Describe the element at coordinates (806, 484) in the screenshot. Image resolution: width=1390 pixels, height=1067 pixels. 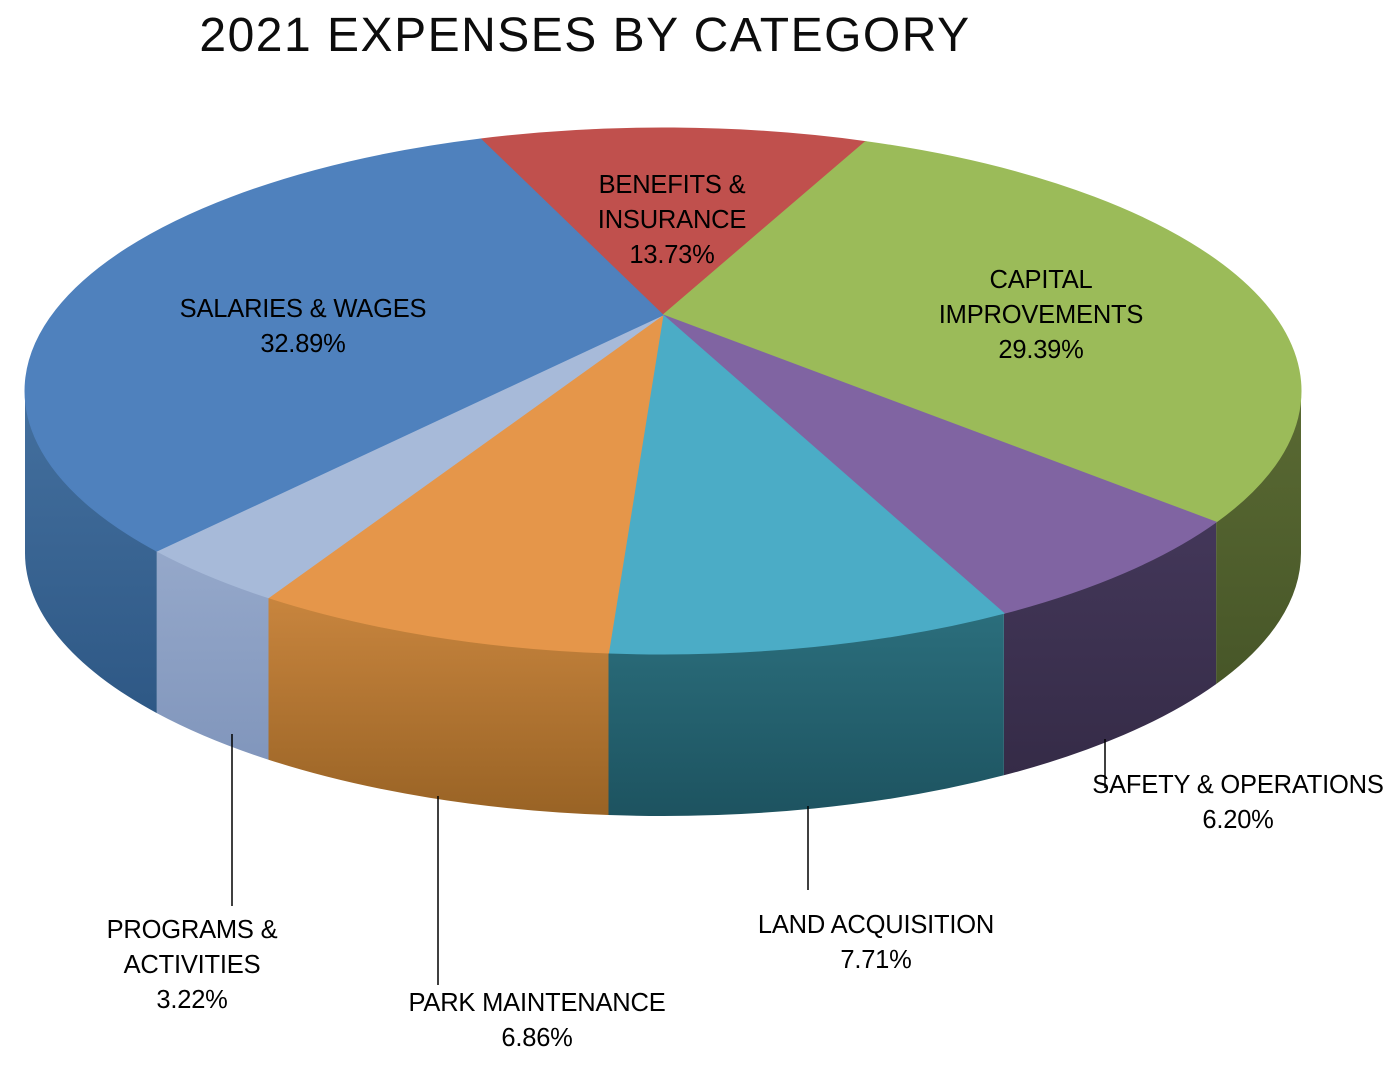
I see `pie-slice-top-land-acquisition` at that location.